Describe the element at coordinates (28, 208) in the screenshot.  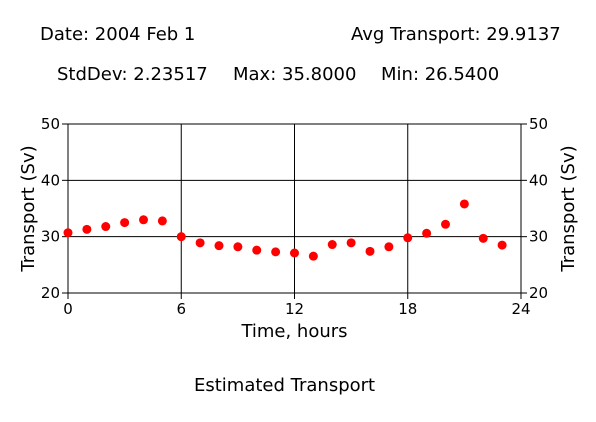
I see `y-axis-label-left: Transport (Sv)` at that location.